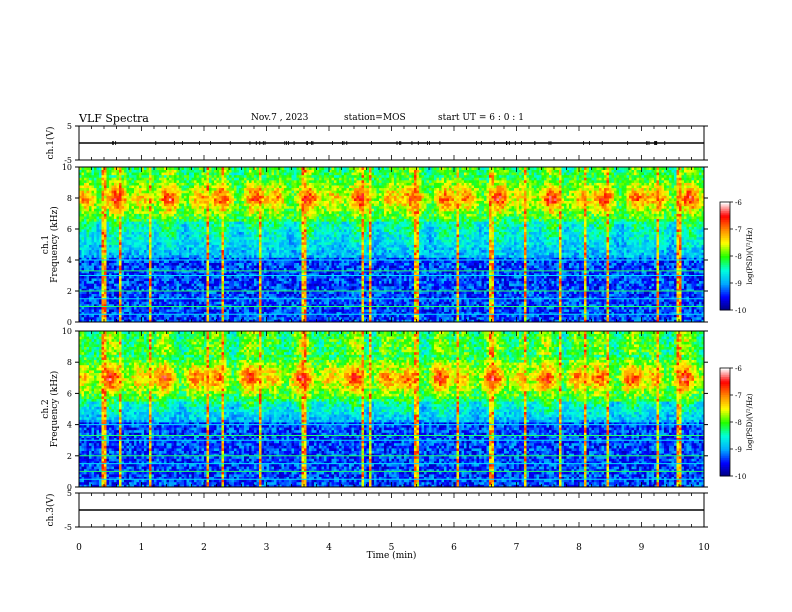 This screenshot has width=792, height=612. What do you see at coordinates (279, 118) in the screenshot?
I see `date-label: Nov.7 , 2023` at bounding box center [279, 118].